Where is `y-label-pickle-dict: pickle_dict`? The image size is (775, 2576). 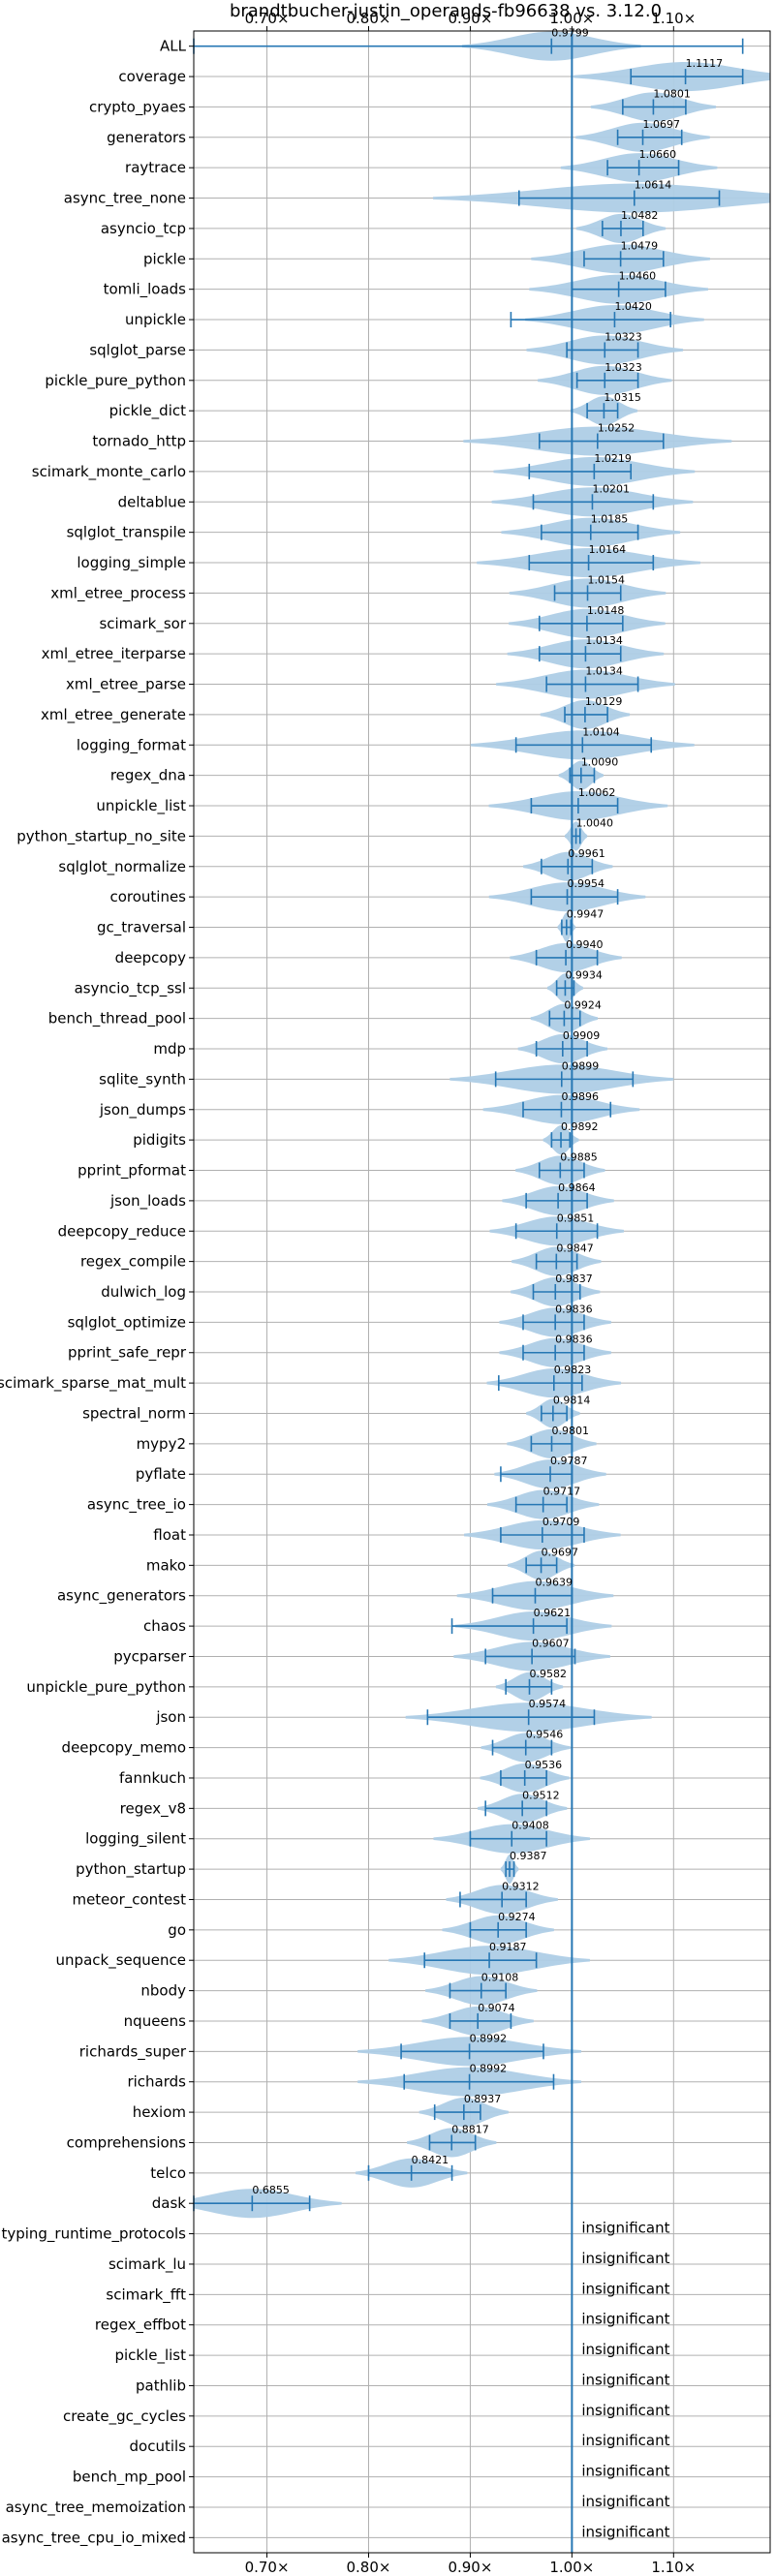 y-label-pickle-dict: pickle_dict is located at coordinates (147, 411).